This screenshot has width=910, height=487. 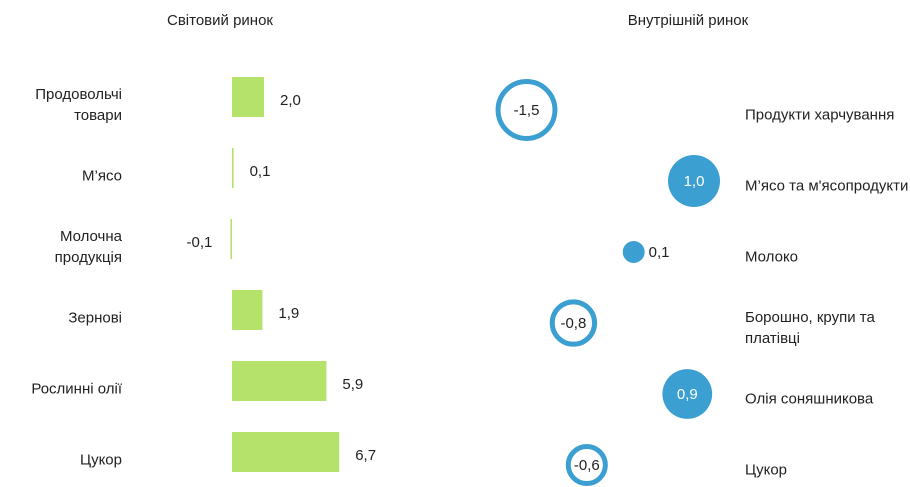 I want to click on category-label: Рослинні олії, so click(x=76, y=389).